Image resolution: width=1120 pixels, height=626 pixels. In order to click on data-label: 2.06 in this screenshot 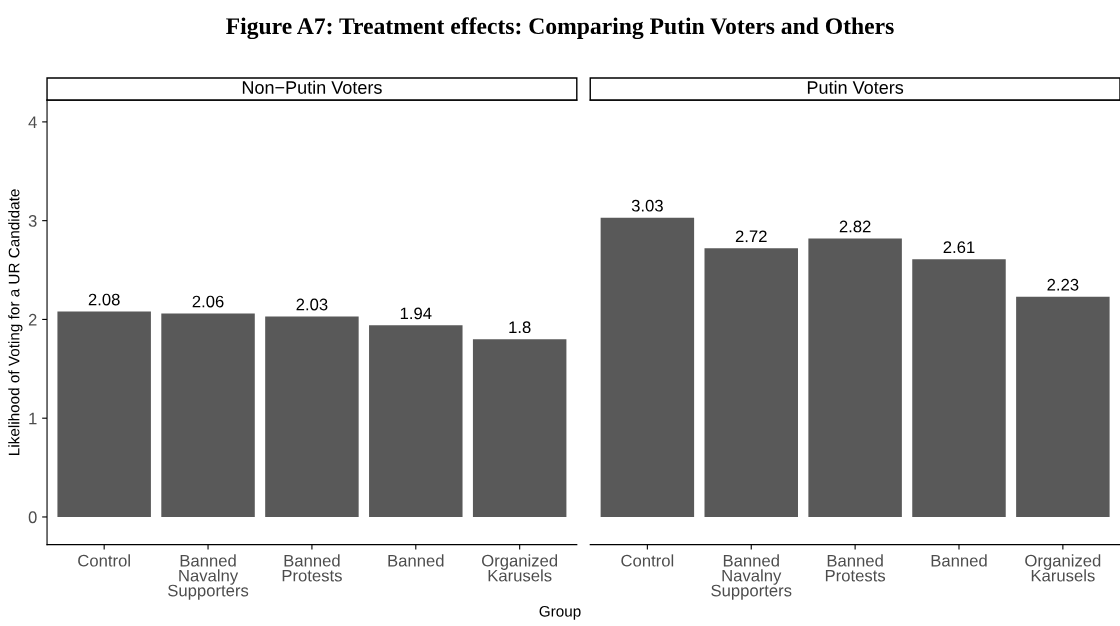, I will do `click(208, 301)`.